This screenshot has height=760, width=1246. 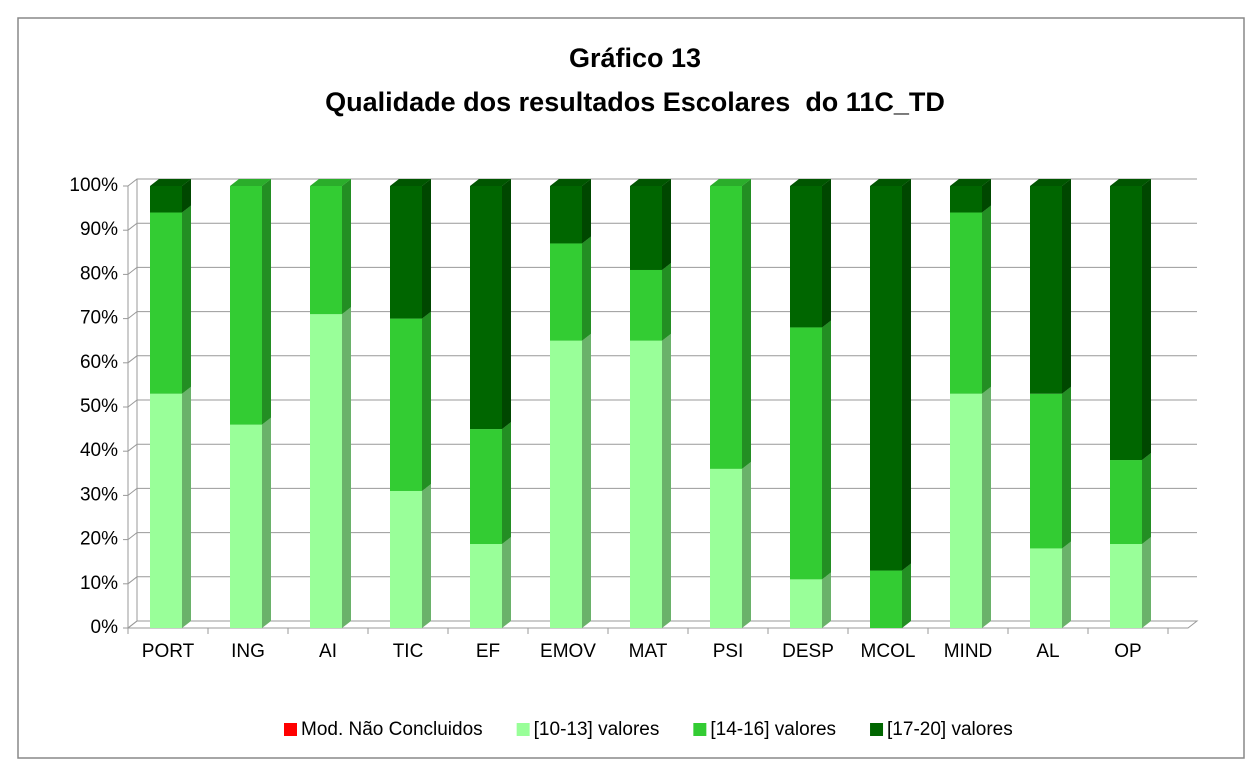 I want to click on x-tick-label: AI, so click(x=328, y=651).